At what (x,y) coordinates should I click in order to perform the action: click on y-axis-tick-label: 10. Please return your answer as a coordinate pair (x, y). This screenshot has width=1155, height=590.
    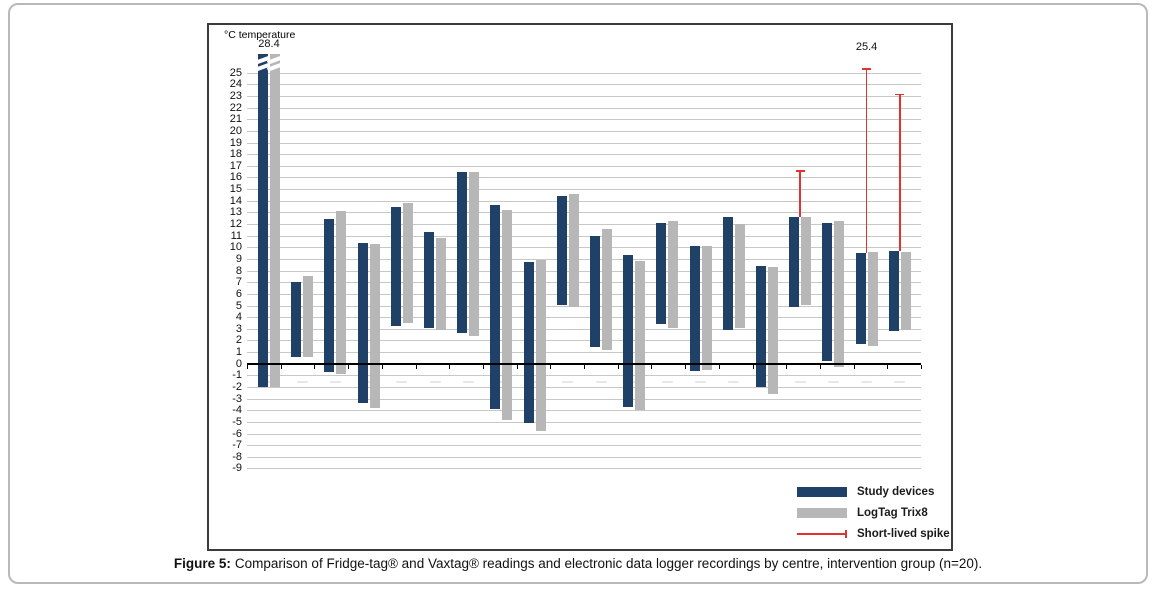
    Looking at the image, I should click on (235, 247).